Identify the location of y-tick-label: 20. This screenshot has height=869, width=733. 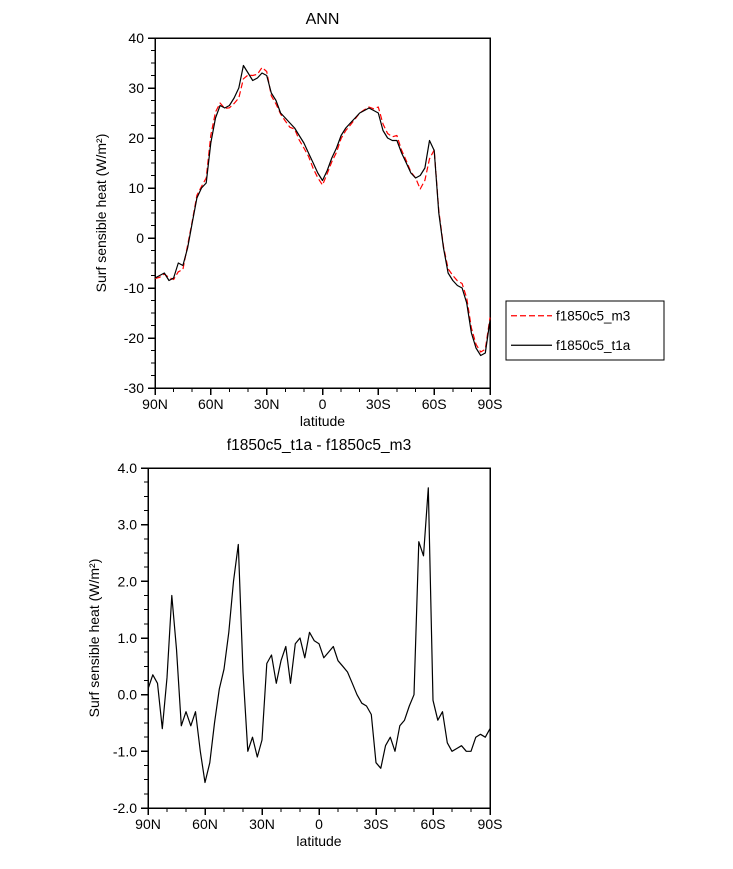
(136, 138).